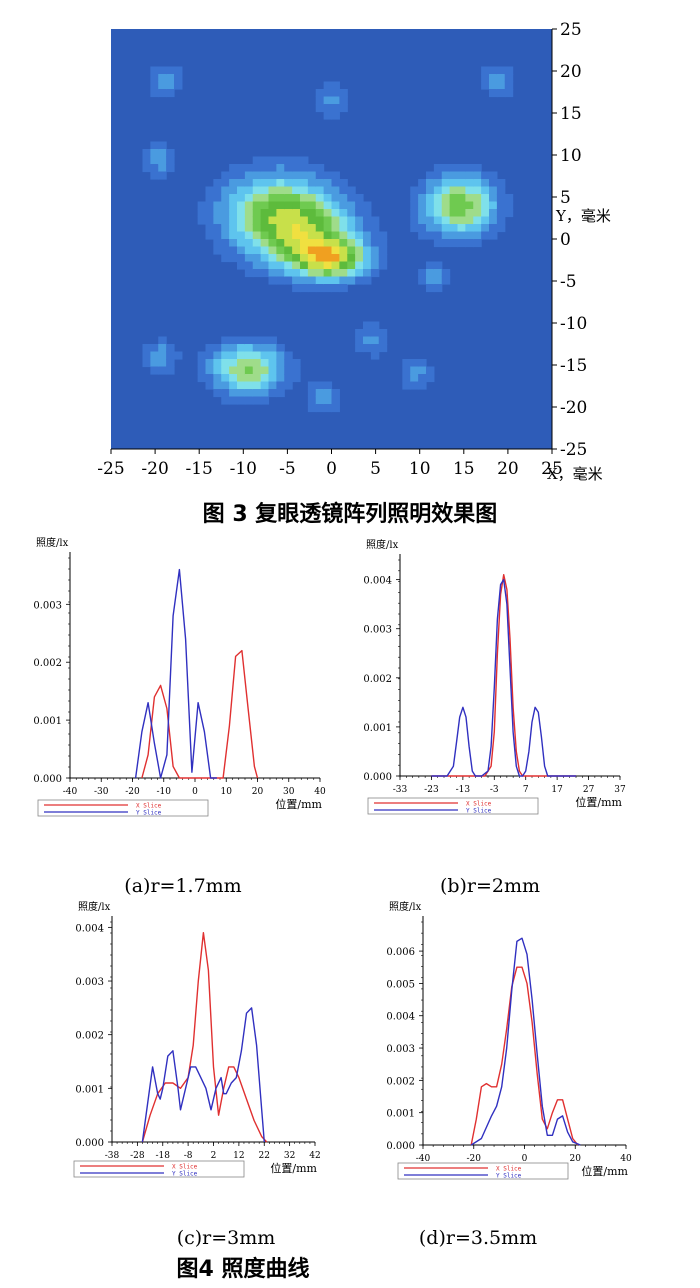  Describe the element at coordinates (400, 984) in the screenshot. I see `y-tick-label: 0.005` at that location.